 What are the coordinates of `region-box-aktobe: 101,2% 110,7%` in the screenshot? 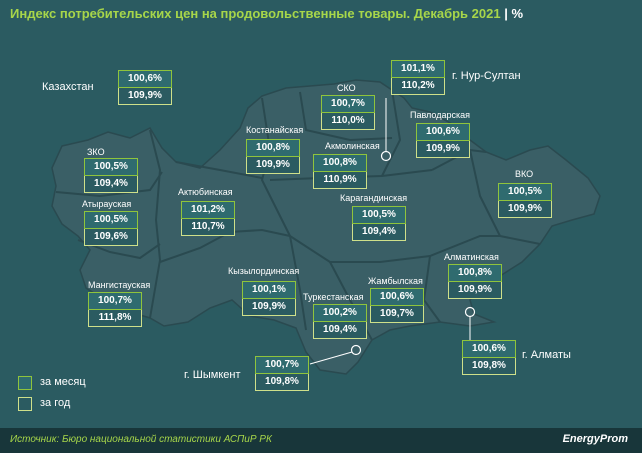 It's located at (208, 218).